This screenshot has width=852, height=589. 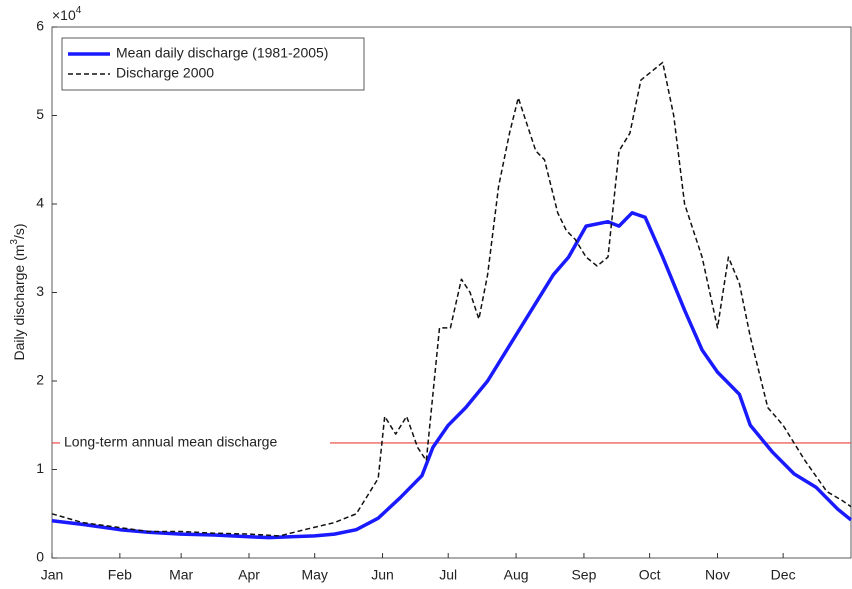 I want to click on x-tick-label: May, so click(x=314, y=575).